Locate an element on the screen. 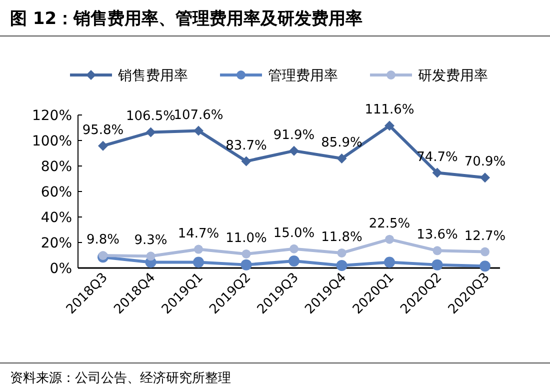  data-label: 70.9% is located at coordinates (485, 162).